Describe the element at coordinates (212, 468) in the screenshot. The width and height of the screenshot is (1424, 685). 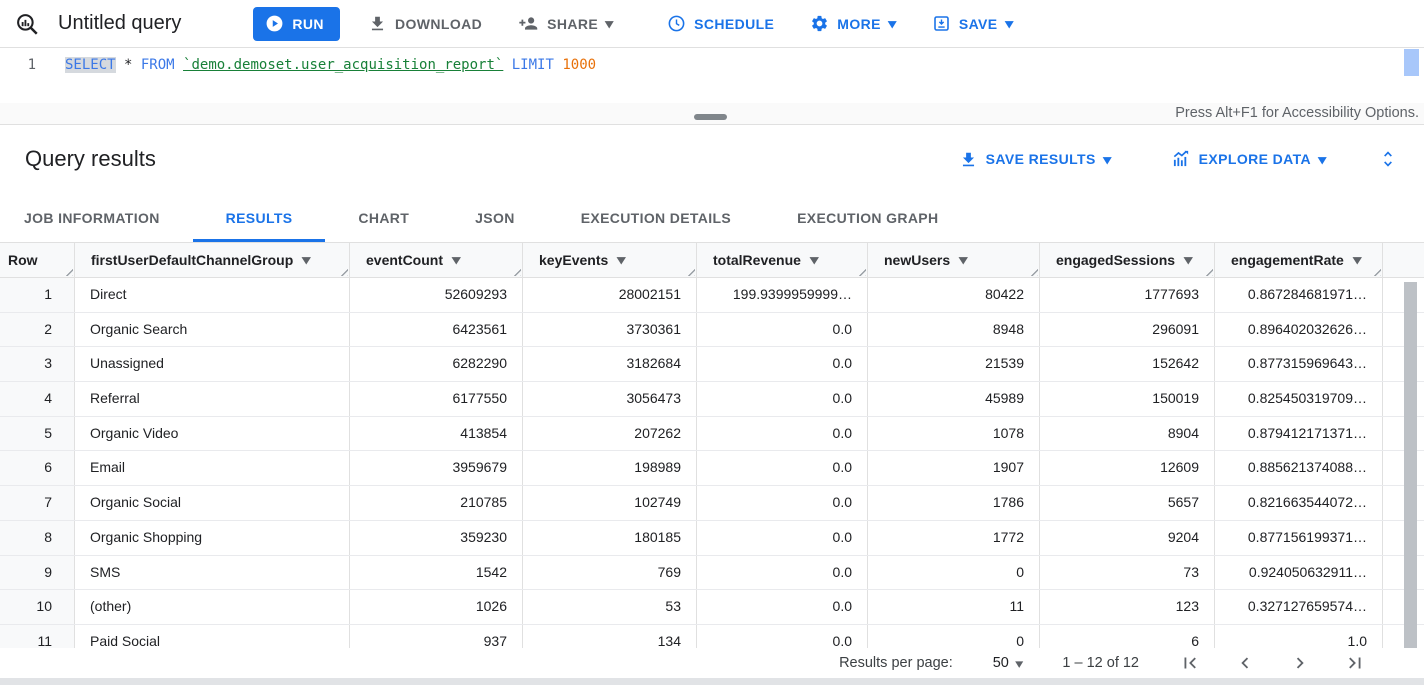
I see `cell-firstuserdefaultchannelgroup: Email` at that location.